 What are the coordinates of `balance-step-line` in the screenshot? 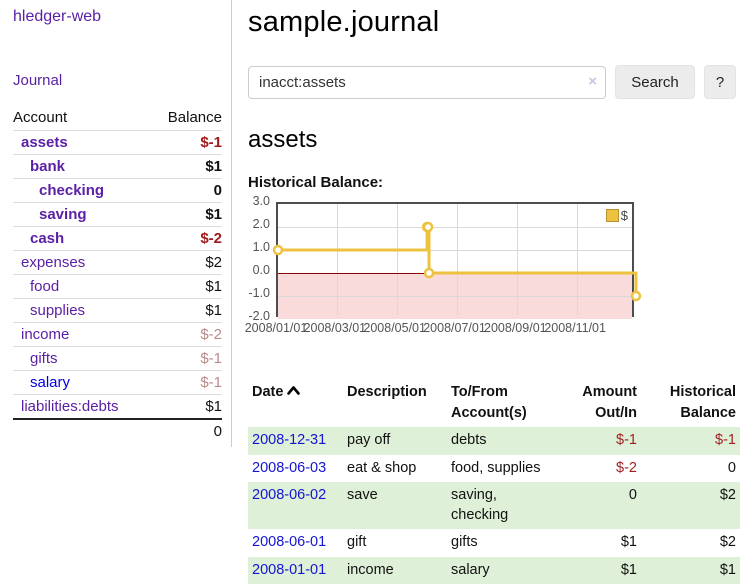 It's located at (458, 260).